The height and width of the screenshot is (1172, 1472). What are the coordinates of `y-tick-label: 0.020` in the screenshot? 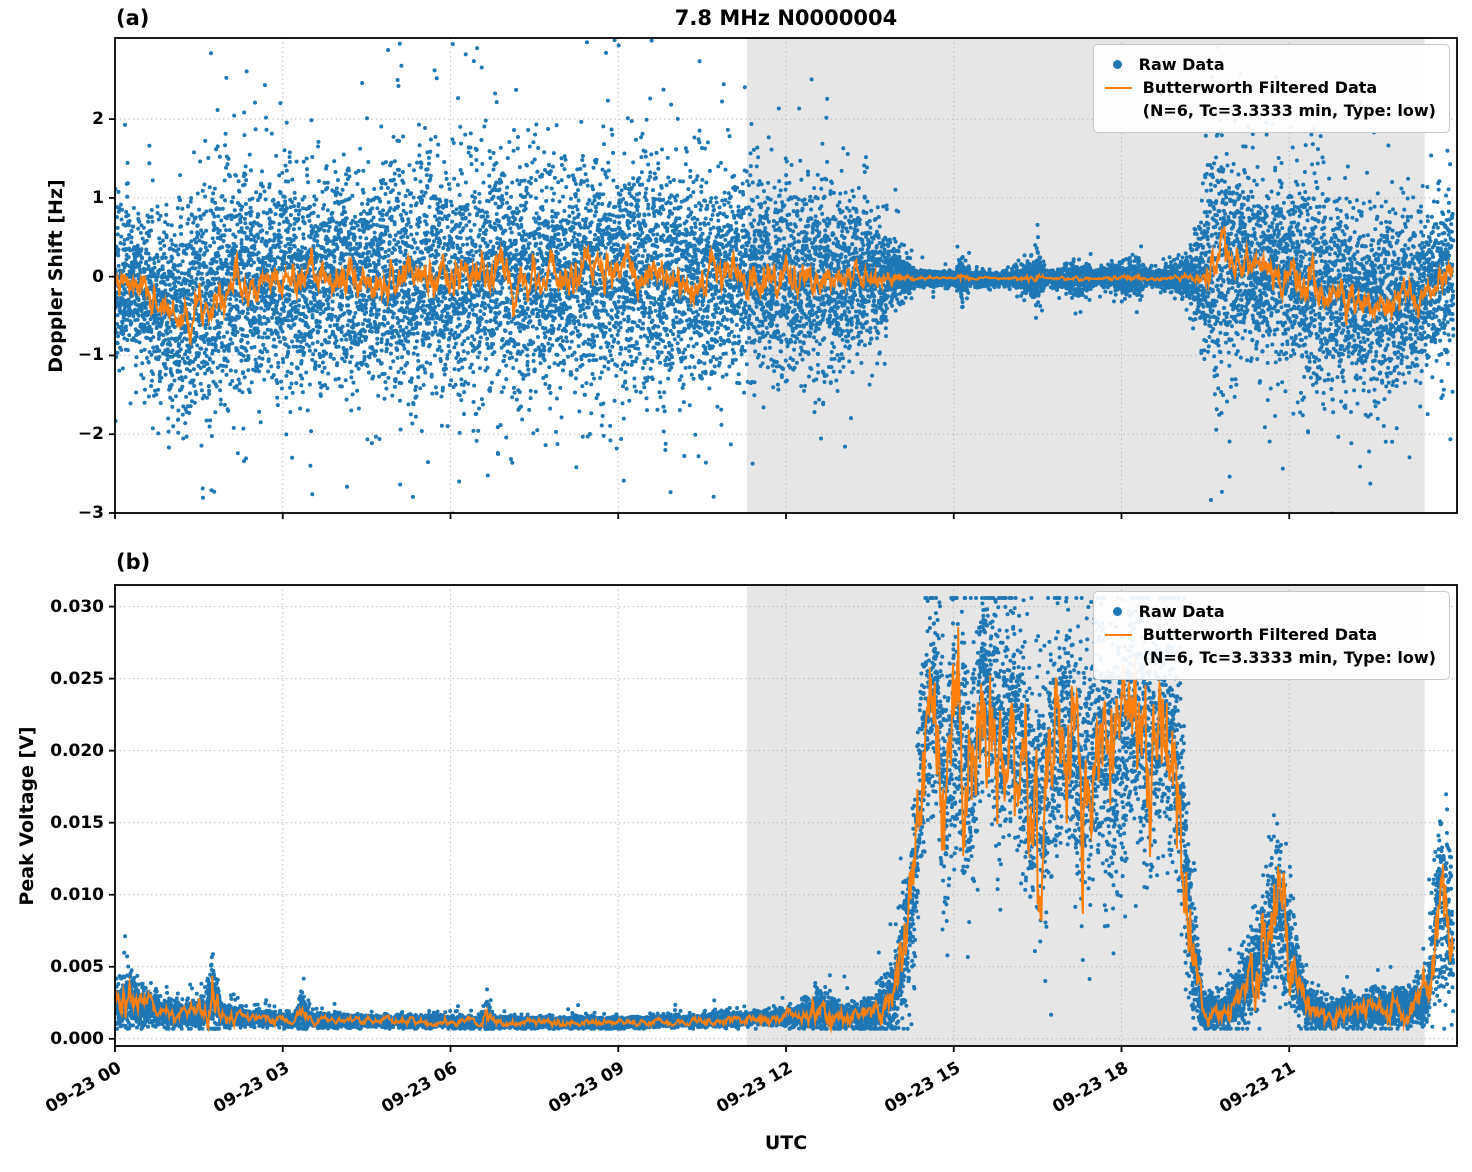 It's located at (77, 750).